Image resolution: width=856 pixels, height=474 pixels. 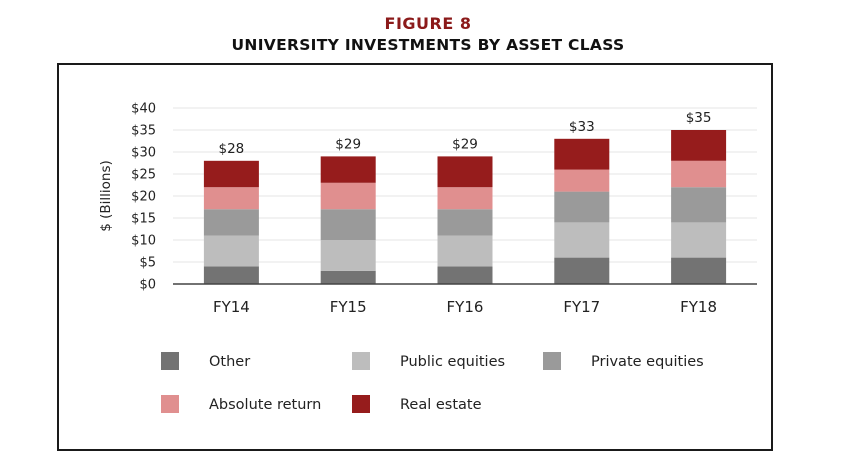 I want to click on y-tick-label: $35, so click(x=143, y=131).